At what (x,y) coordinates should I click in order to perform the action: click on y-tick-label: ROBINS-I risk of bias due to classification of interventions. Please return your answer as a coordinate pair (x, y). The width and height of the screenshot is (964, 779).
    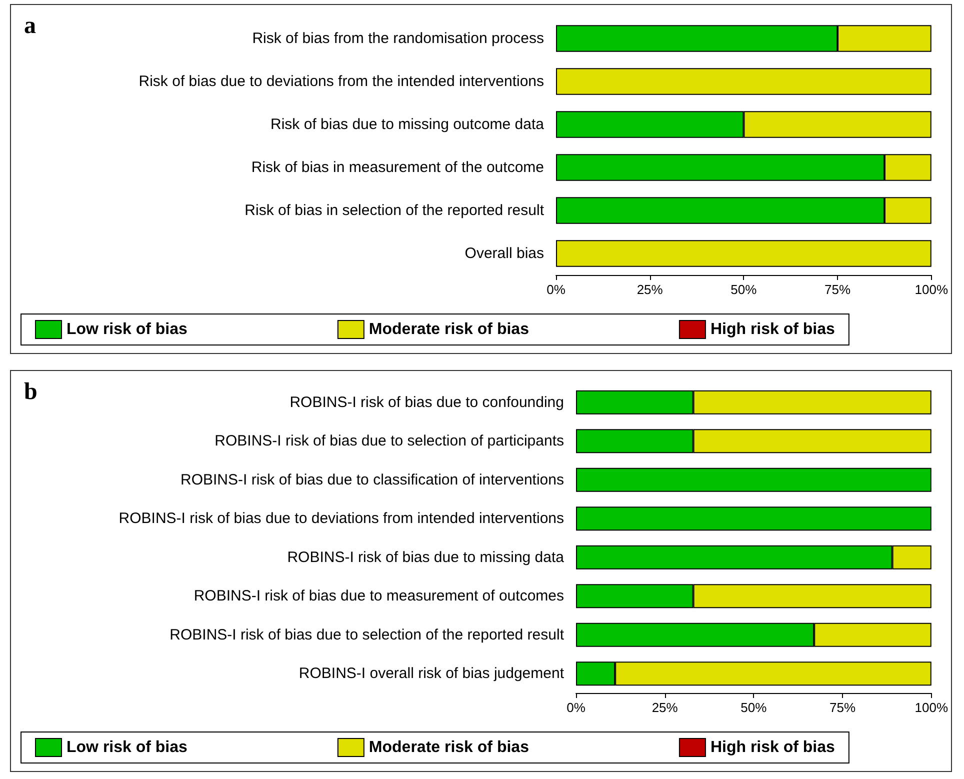
    Looking at the image, I should click on (372, 479).